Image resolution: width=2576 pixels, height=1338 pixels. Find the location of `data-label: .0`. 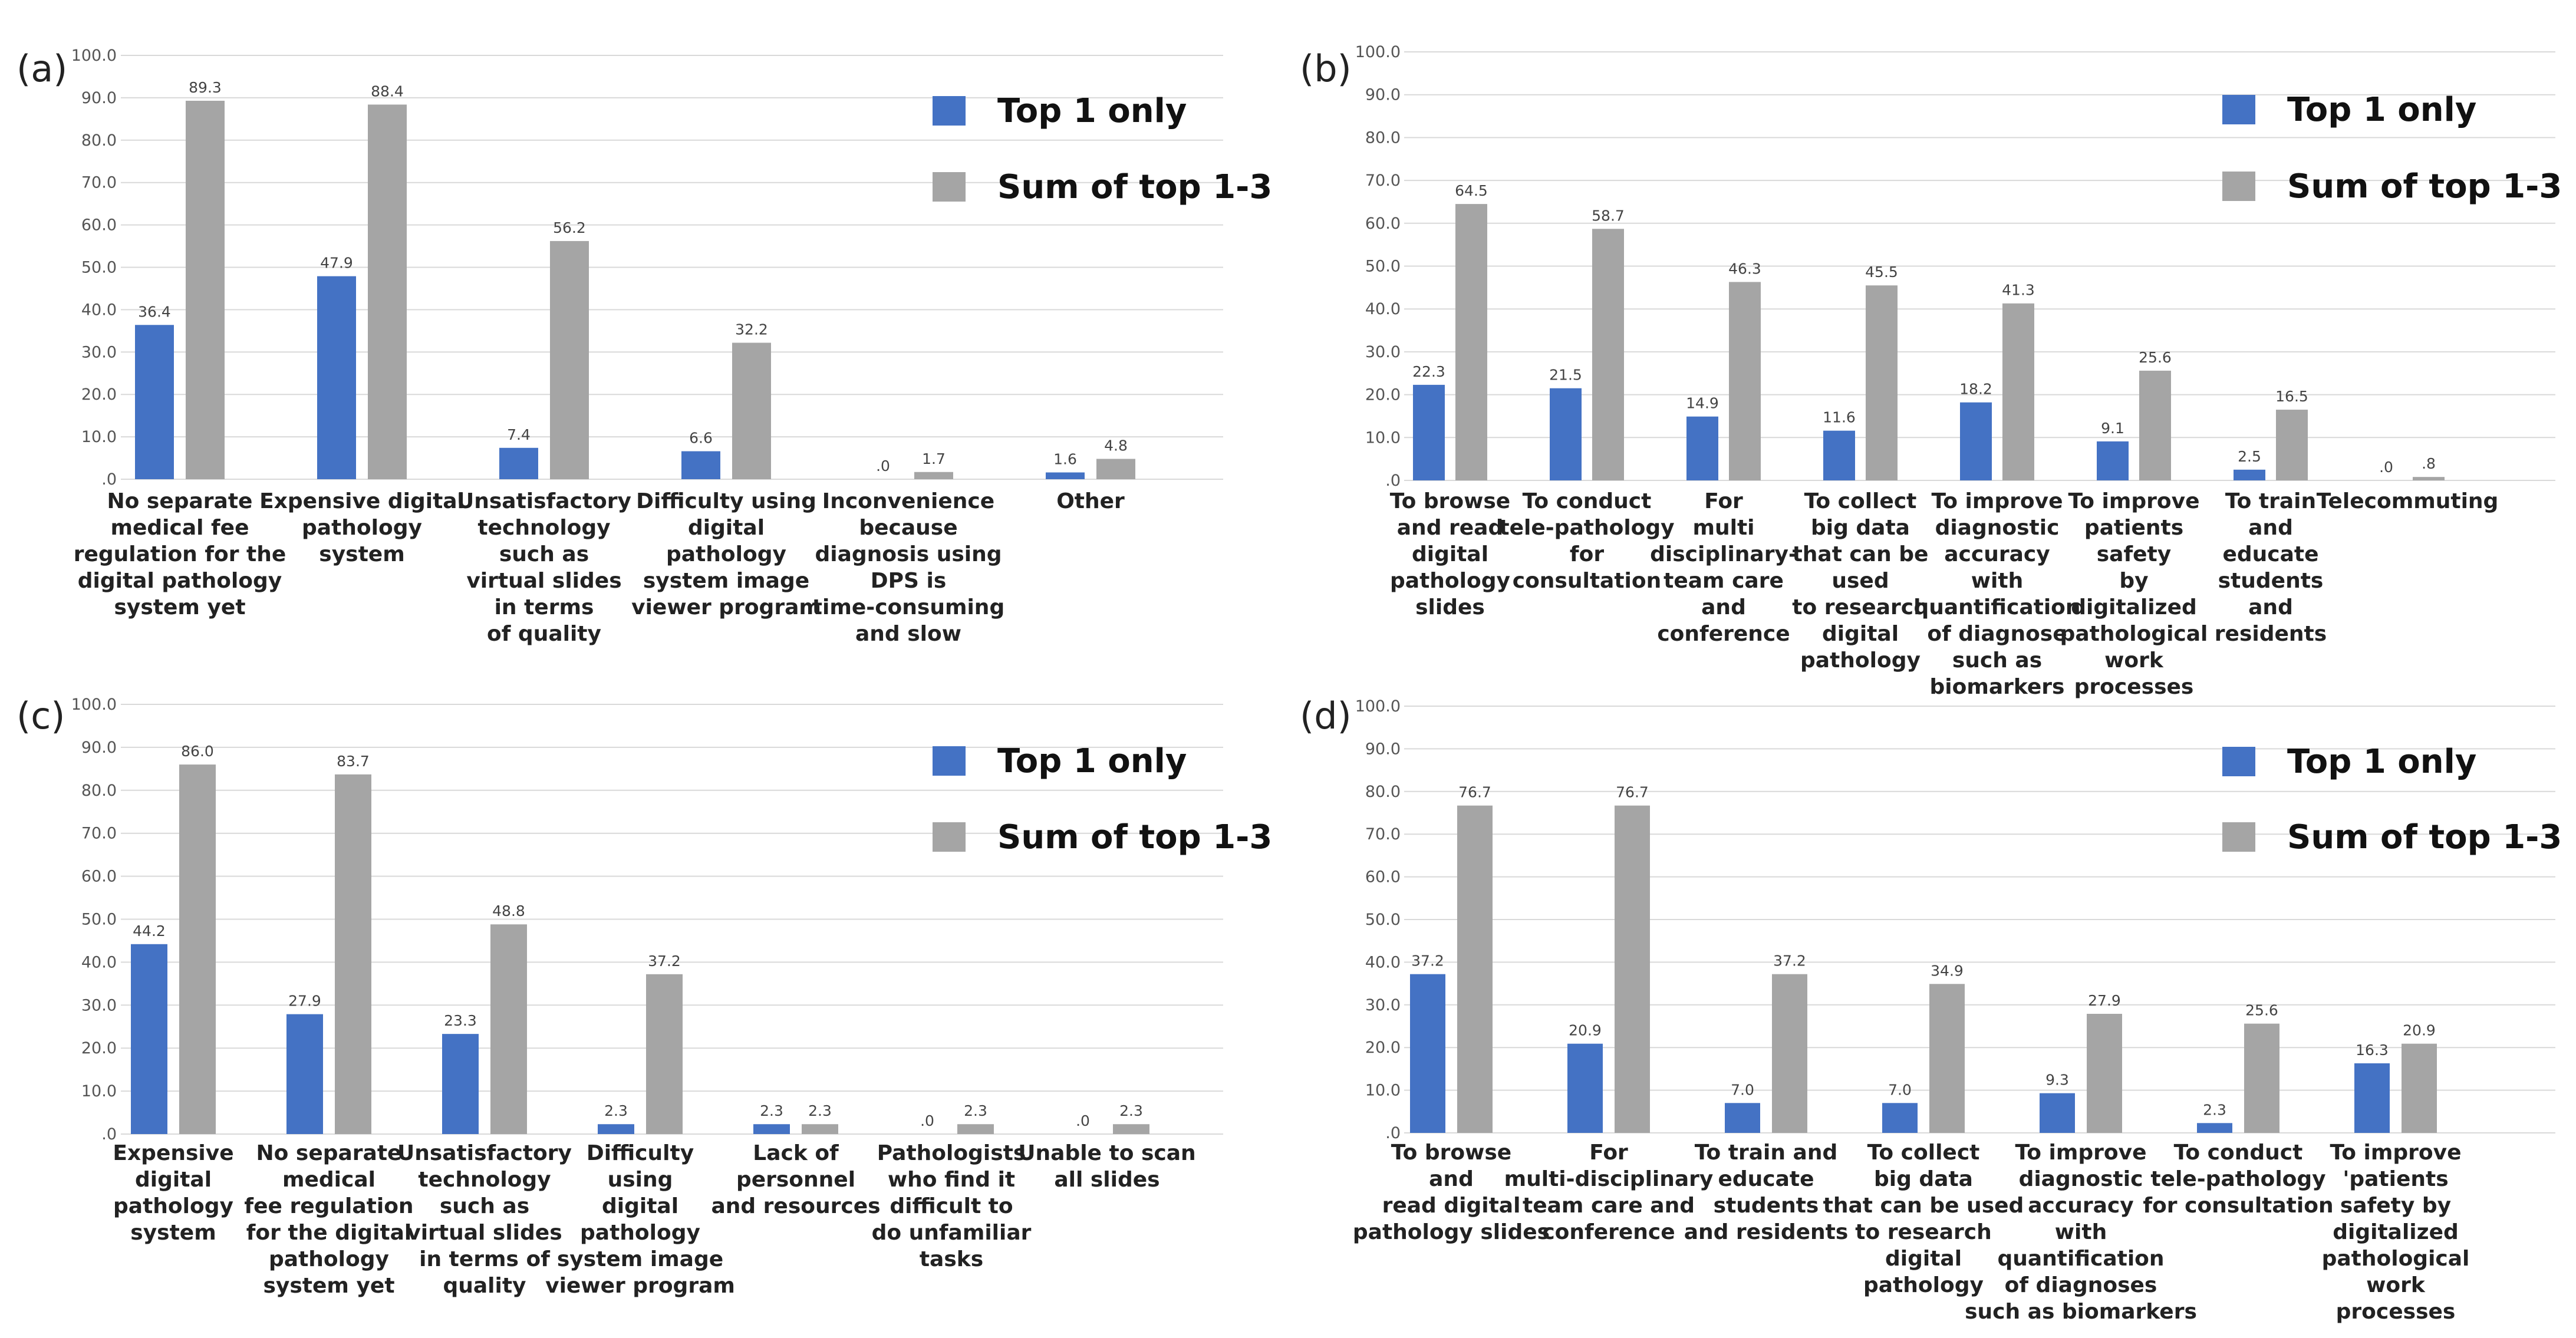

data-label: .0 is located at coordinates (883, 466).